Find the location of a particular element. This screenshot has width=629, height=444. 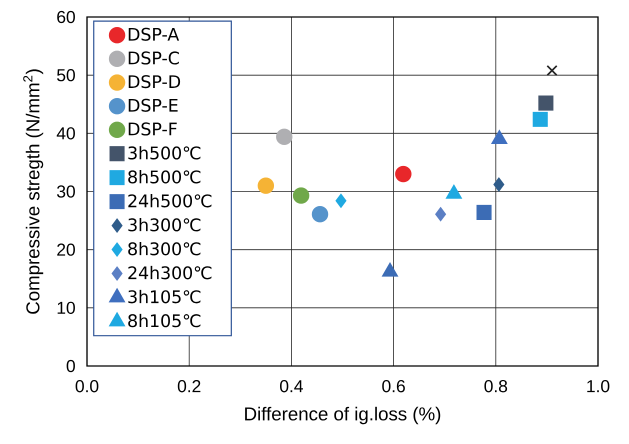

y-tick-label: 0 is located at coordinates (70, 366).